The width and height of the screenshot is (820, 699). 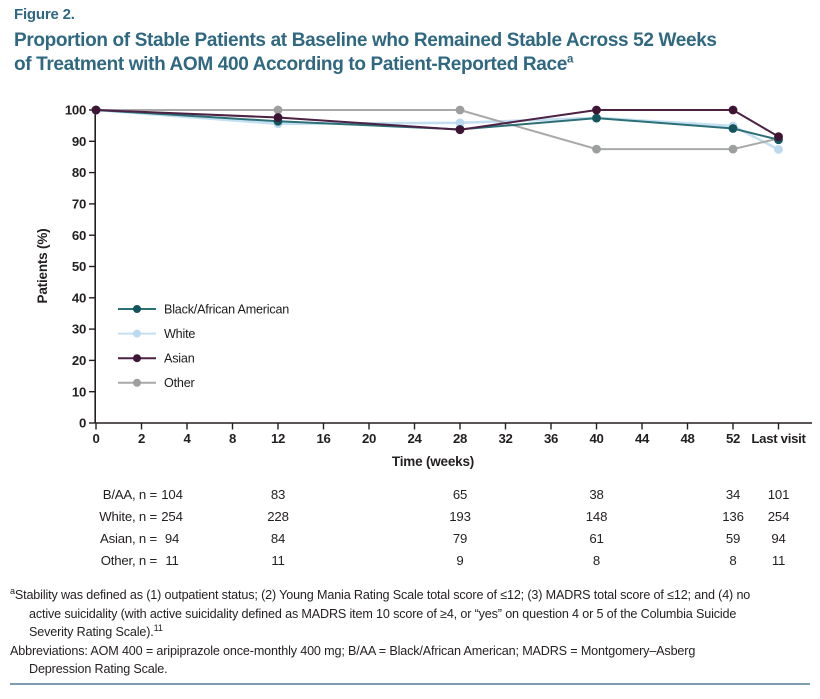 What do you see at coordinates (187, 438) in the screenshot?
I see `x-tick-label: 4` at bounding box center [187, 438].